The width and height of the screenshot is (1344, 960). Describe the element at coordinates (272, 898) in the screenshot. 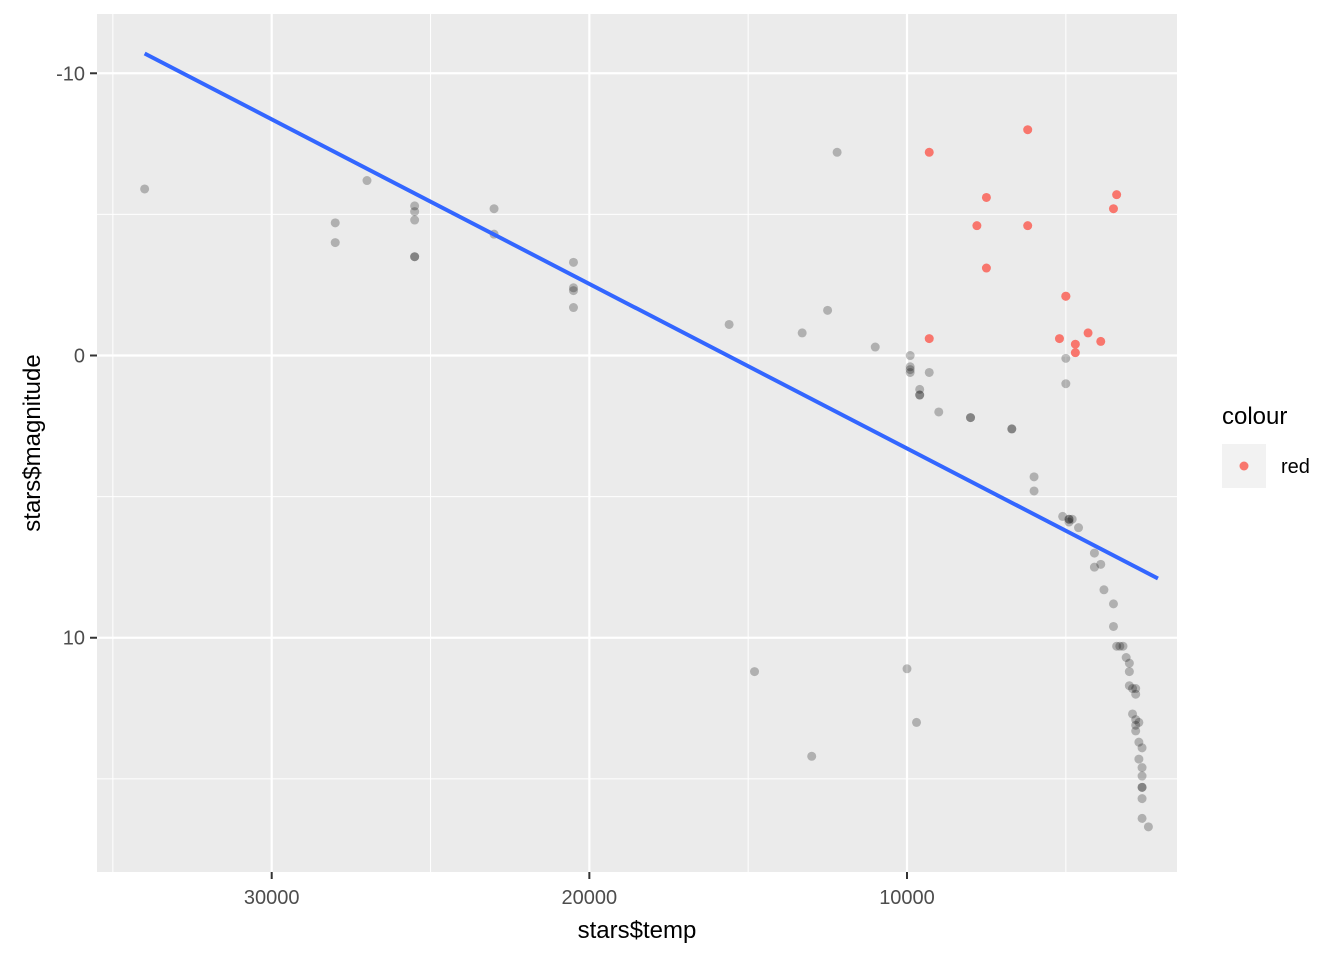

I see `x-tick-label: 30000` at that location.